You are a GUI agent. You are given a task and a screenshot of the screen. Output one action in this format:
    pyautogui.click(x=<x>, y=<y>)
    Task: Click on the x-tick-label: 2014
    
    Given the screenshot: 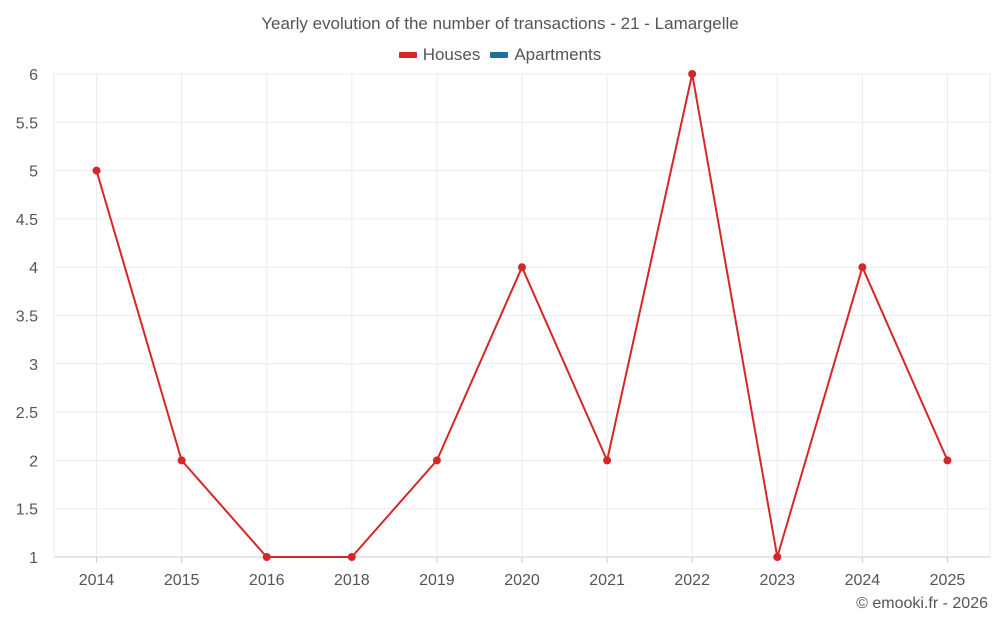 What is the action you would take?
    pyautogui.click(x=97, y=580)
    